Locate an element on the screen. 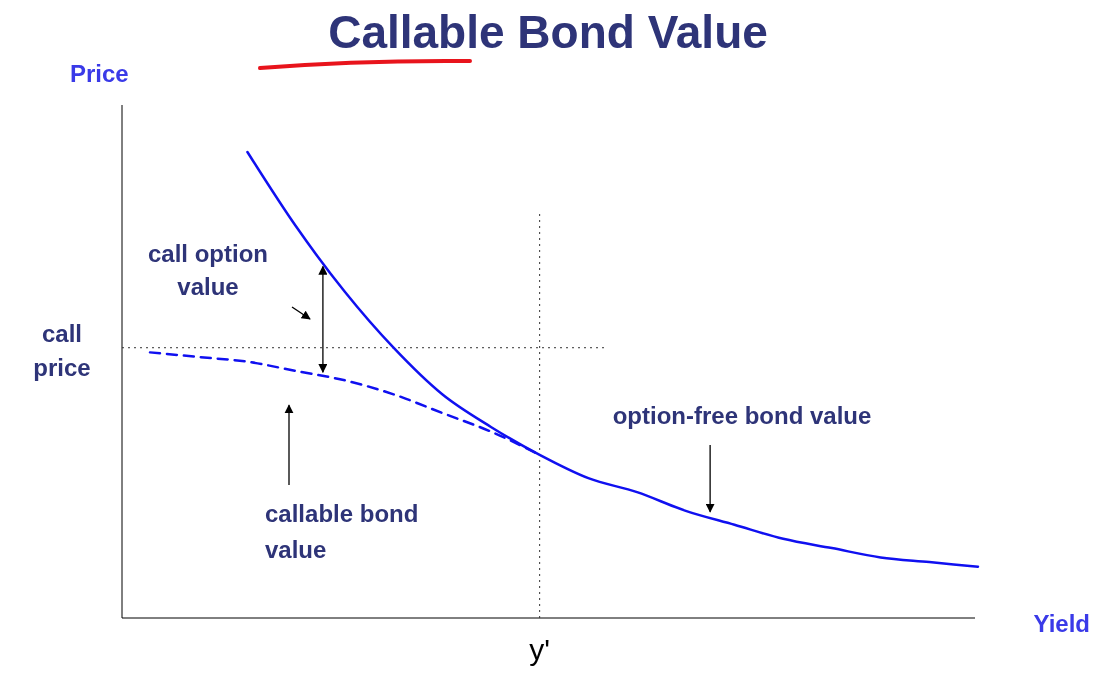 Image resolution: width=1107 pixels, height=687 pixels. annotation: call option value is located at coordinates (208, 270).